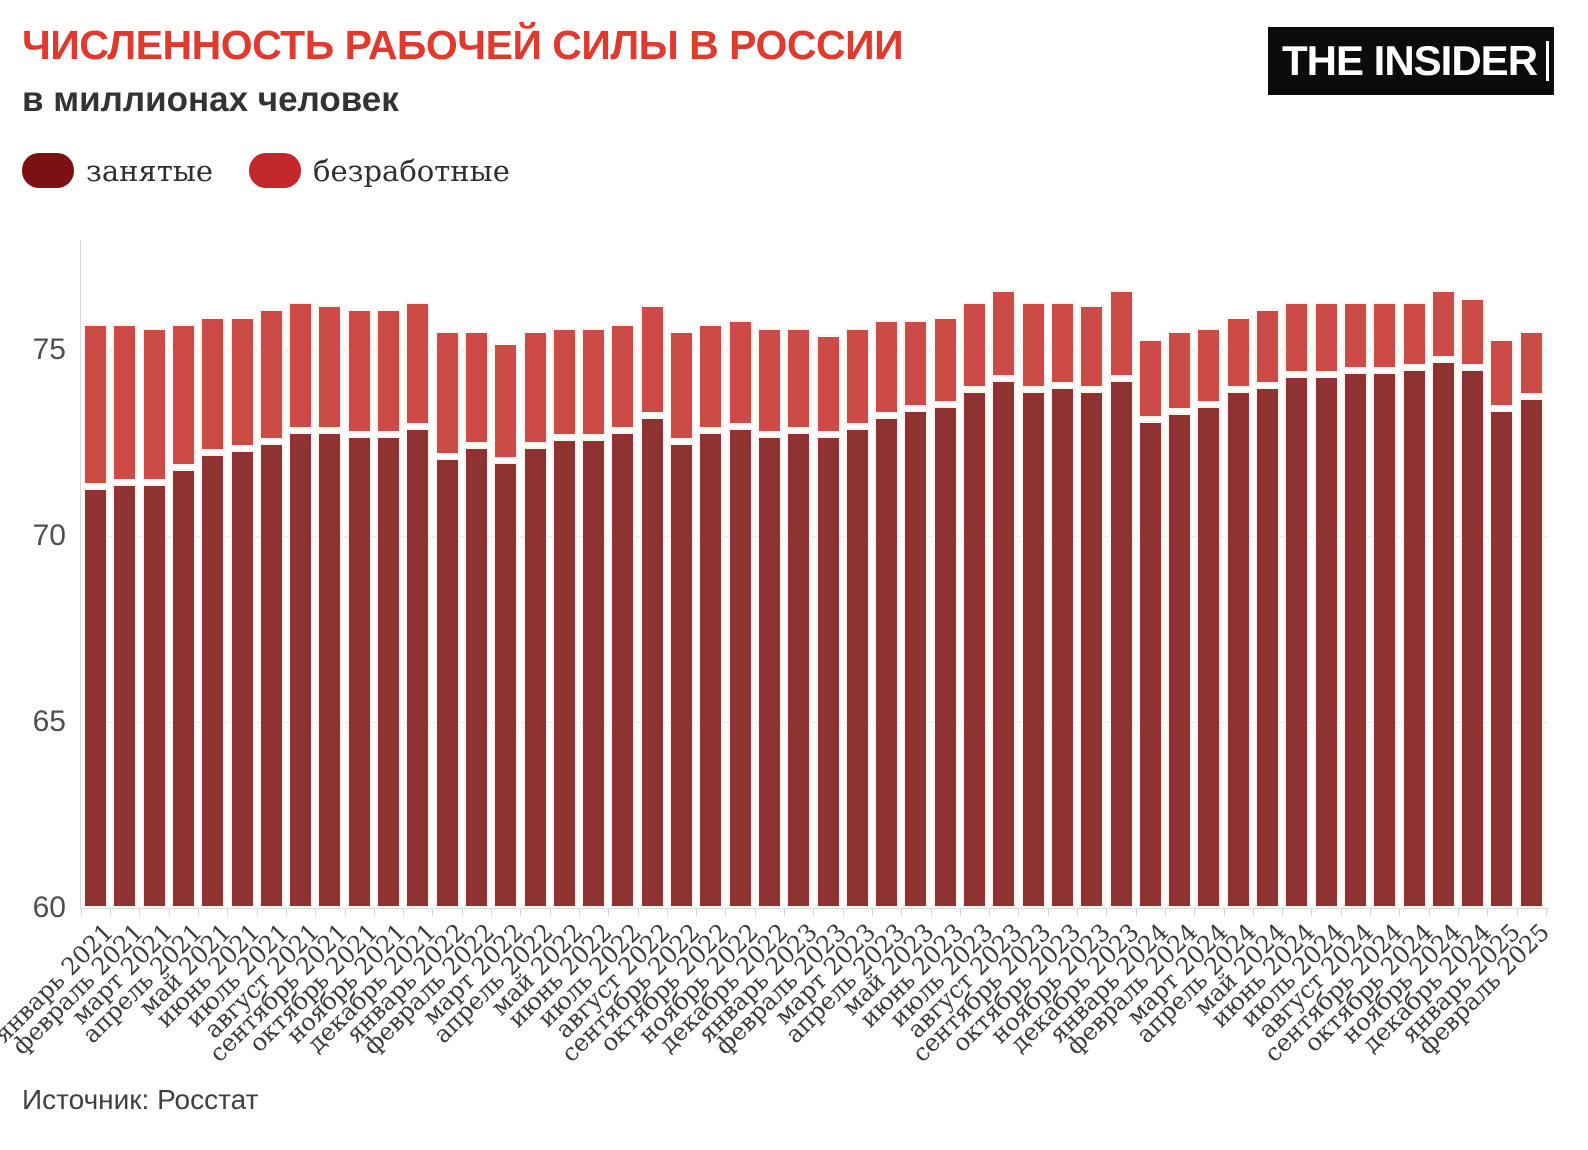 The width and height of the screenshot is (1588, 1150). I want to click on y-axis-line, so click(80, 574).